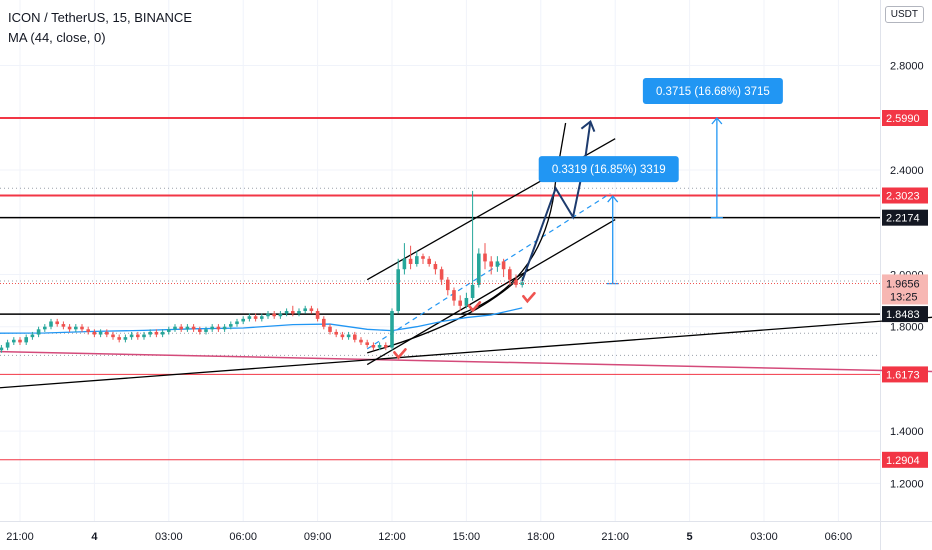 The height and width of the screenshot is (550, 932). What do you see at coordinates (318, 537) in the screenshot?
I see `time-tick-label: 09:00` at bounding box center [318, 537].